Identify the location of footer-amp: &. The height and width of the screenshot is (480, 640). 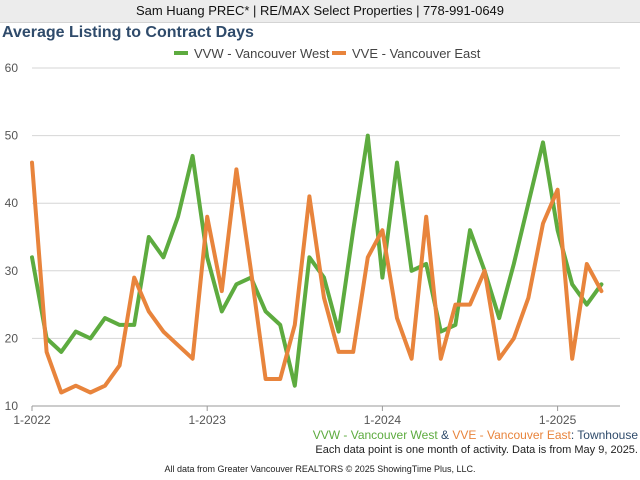
(445, 435).